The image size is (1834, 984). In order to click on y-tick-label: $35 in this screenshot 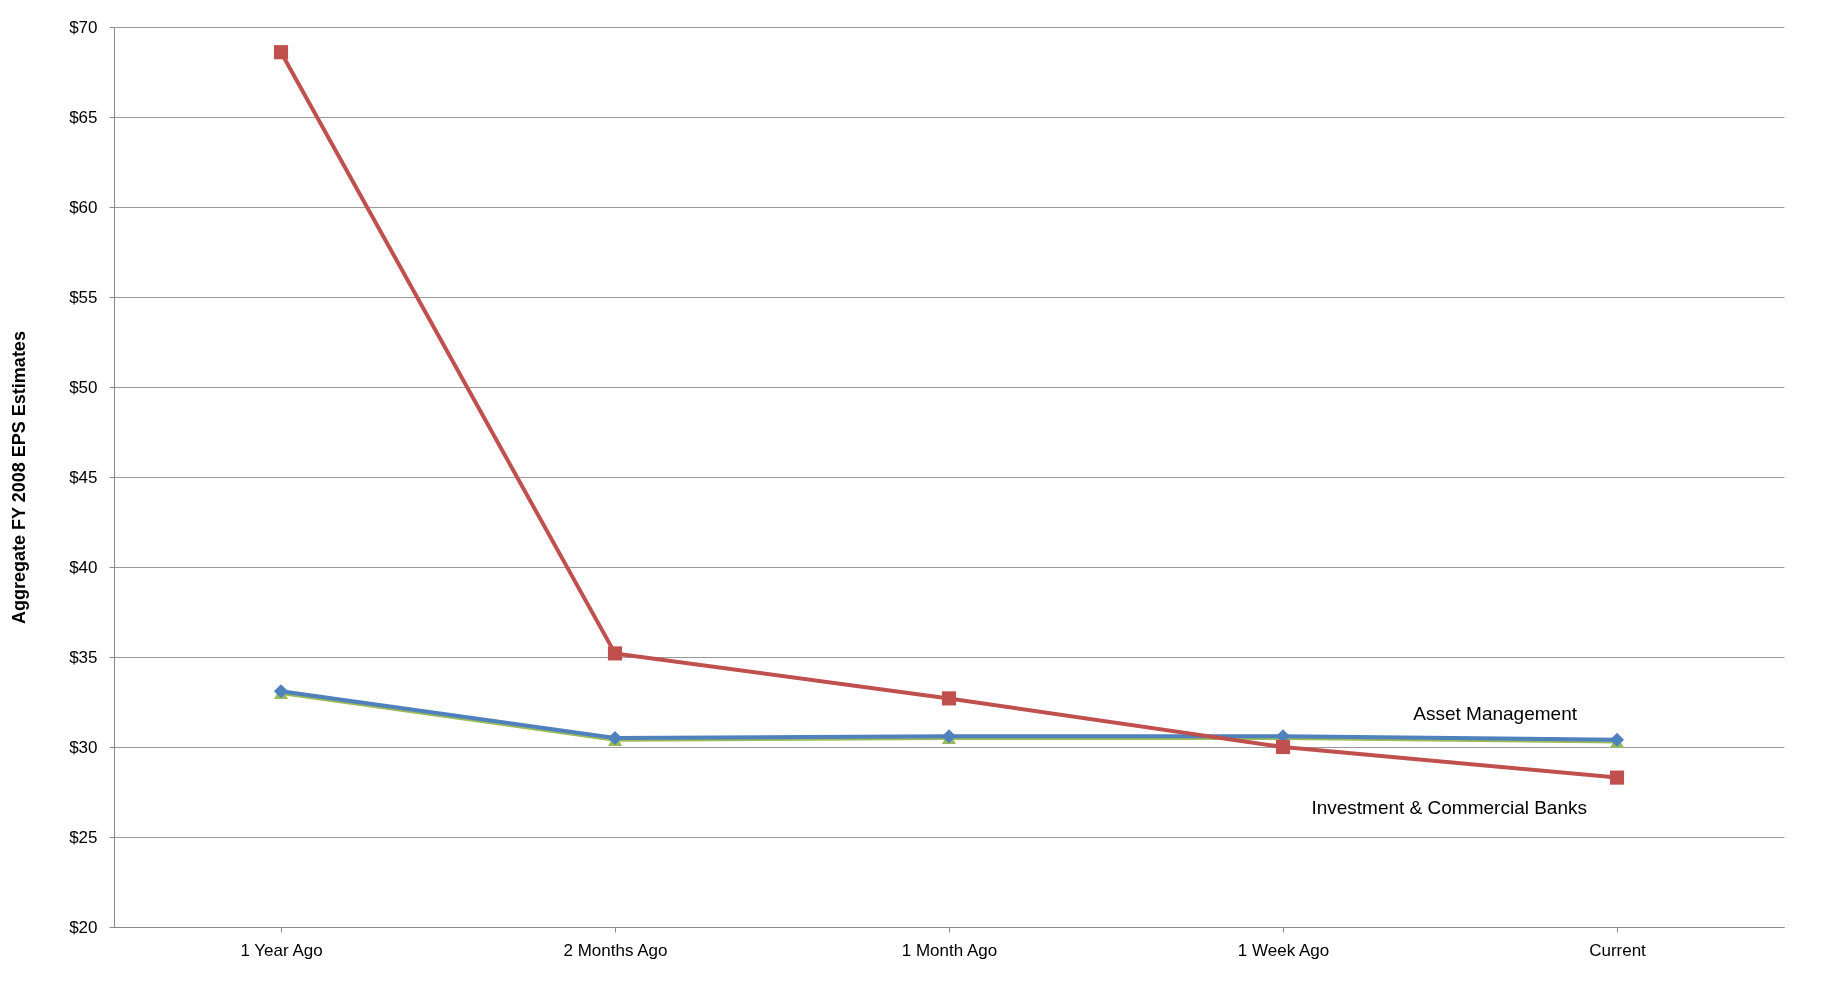, I will do `click(83, 657)`.